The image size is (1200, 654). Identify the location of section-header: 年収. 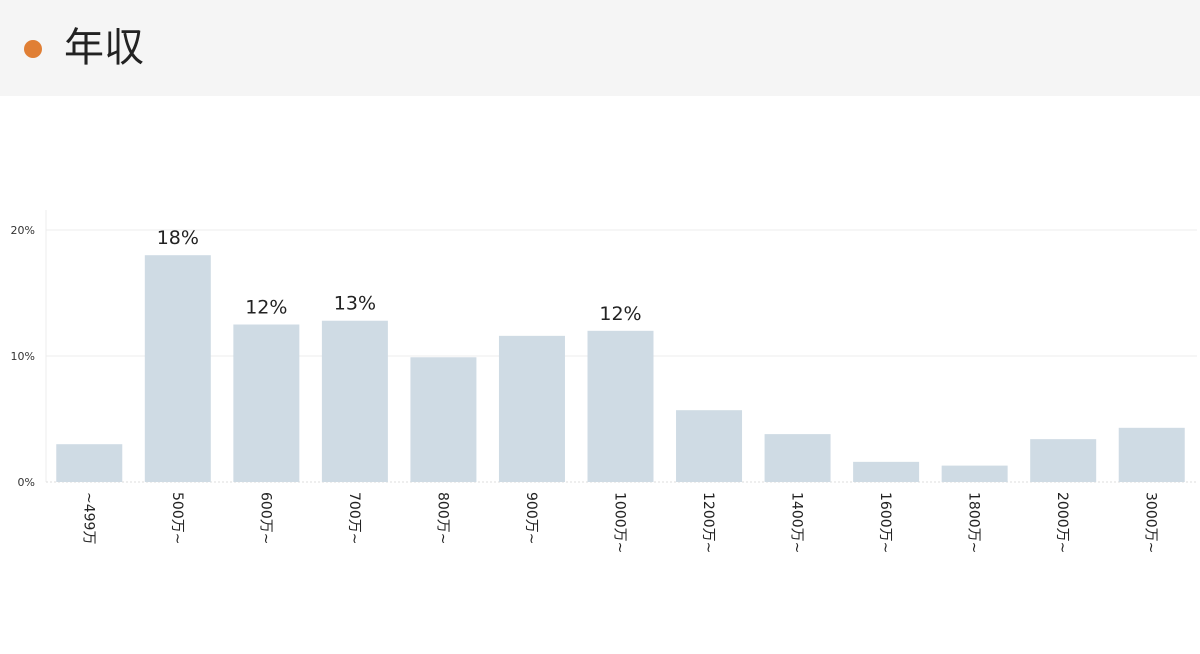
(600, 48).